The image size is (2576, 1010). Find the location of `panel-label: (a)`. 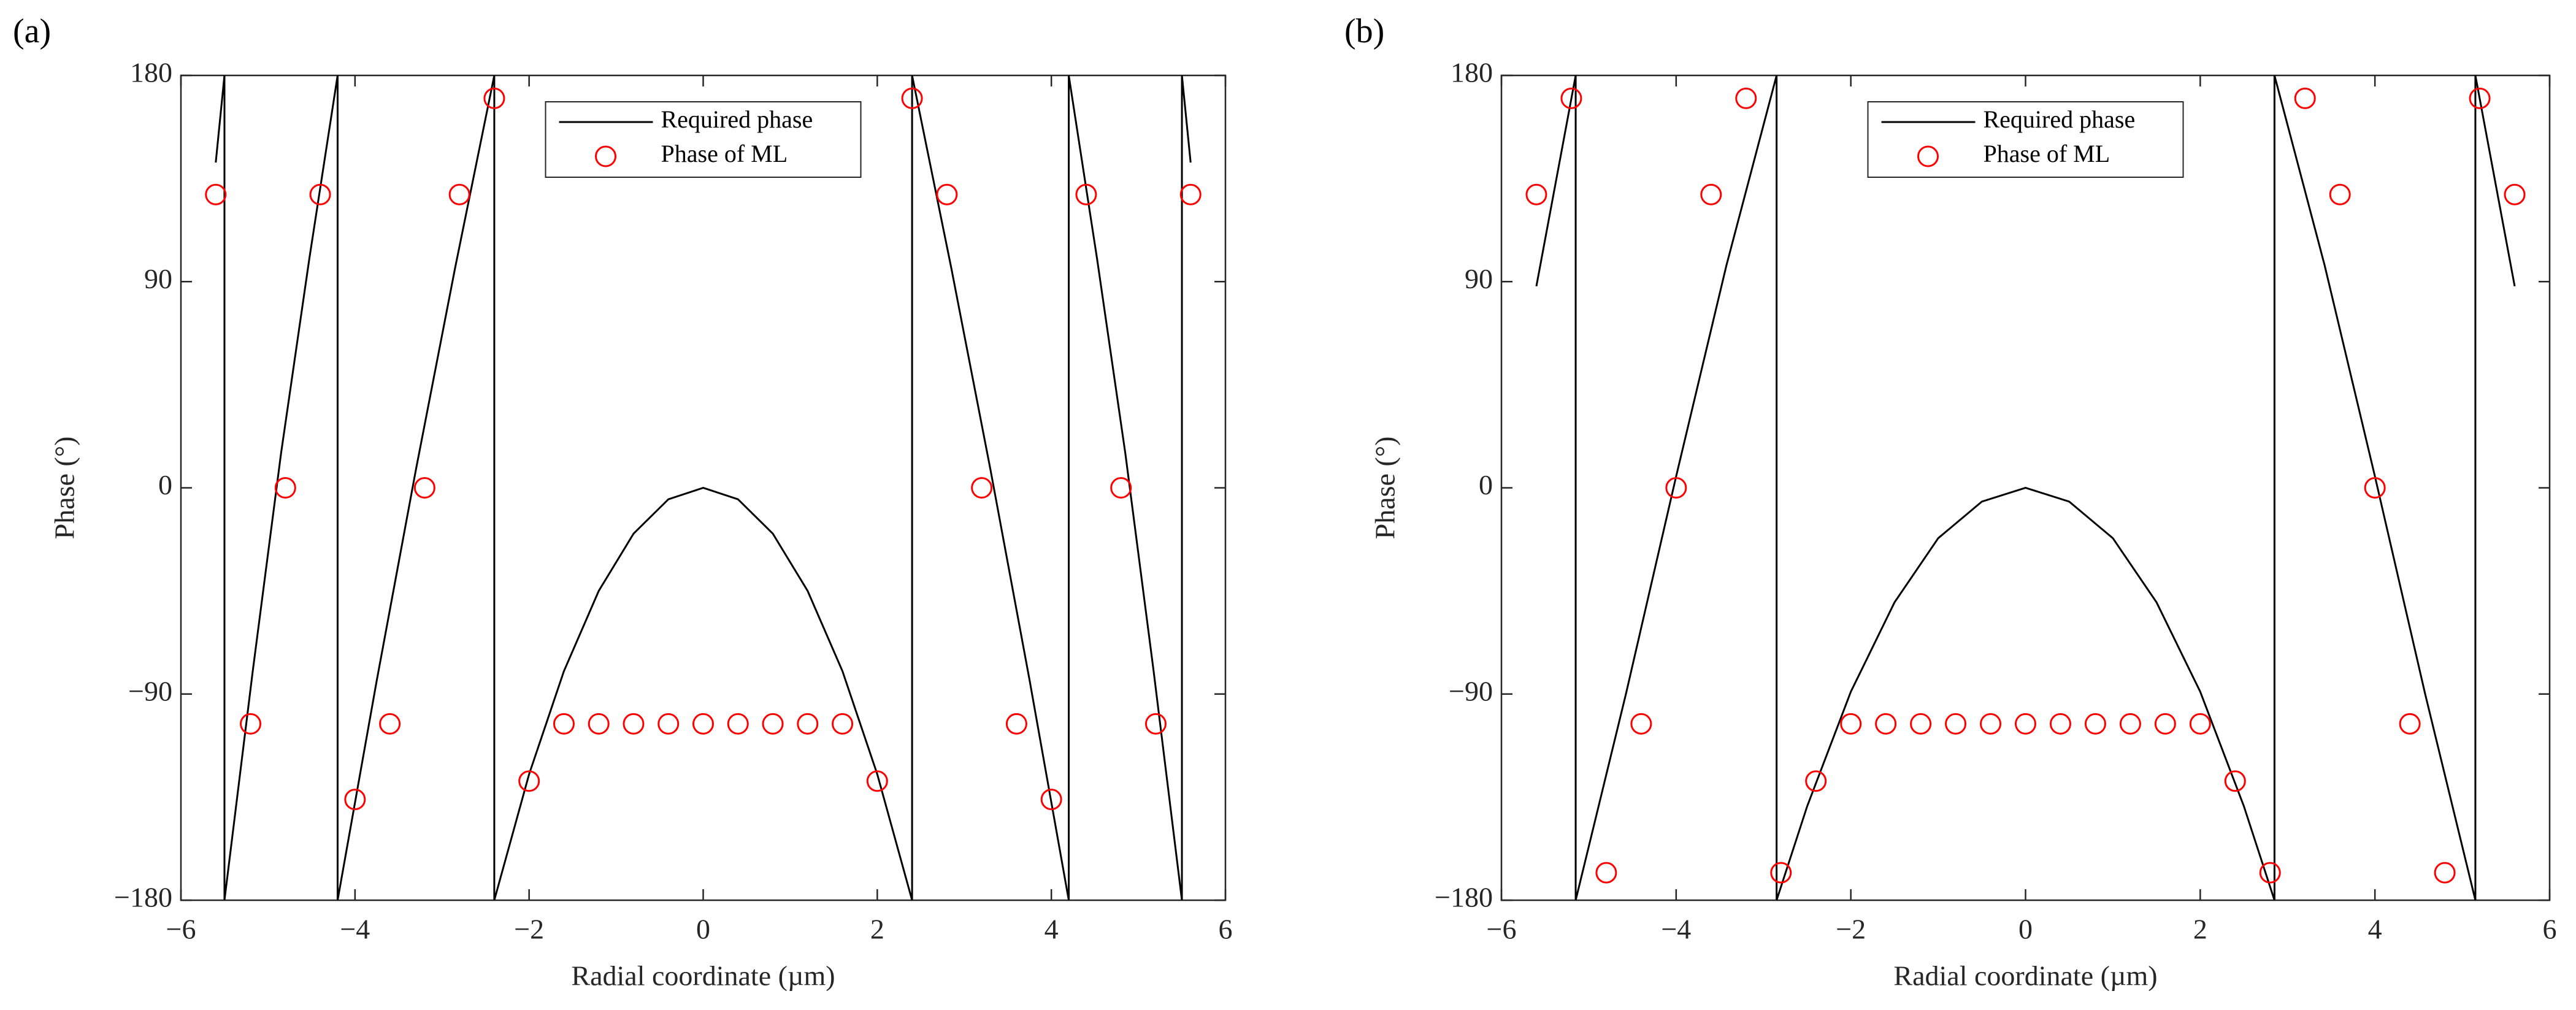

panel-label: (a) is located at coordinates (32, 31).